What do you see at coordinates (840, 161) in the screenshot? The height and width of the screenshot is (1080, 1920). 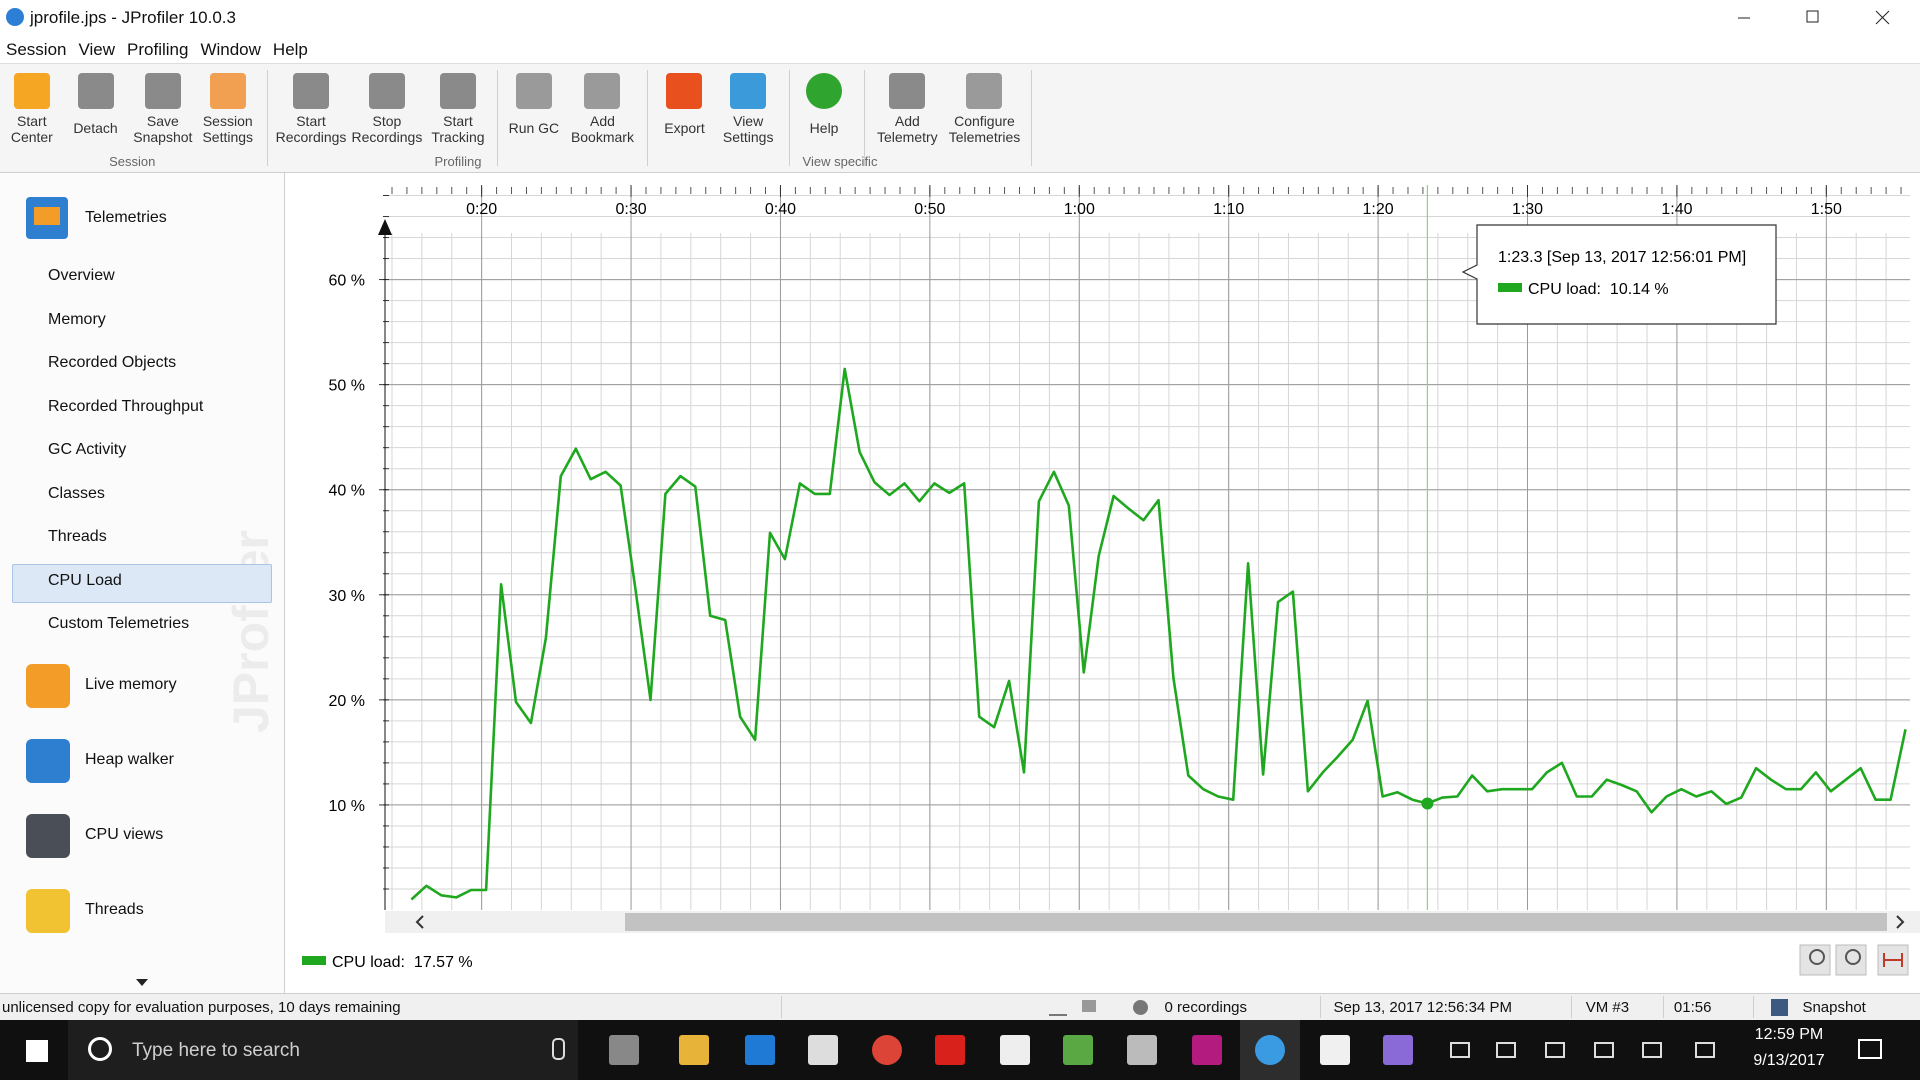 I see `toolbar-group-label: View specific` at bounding box center [840, 161].